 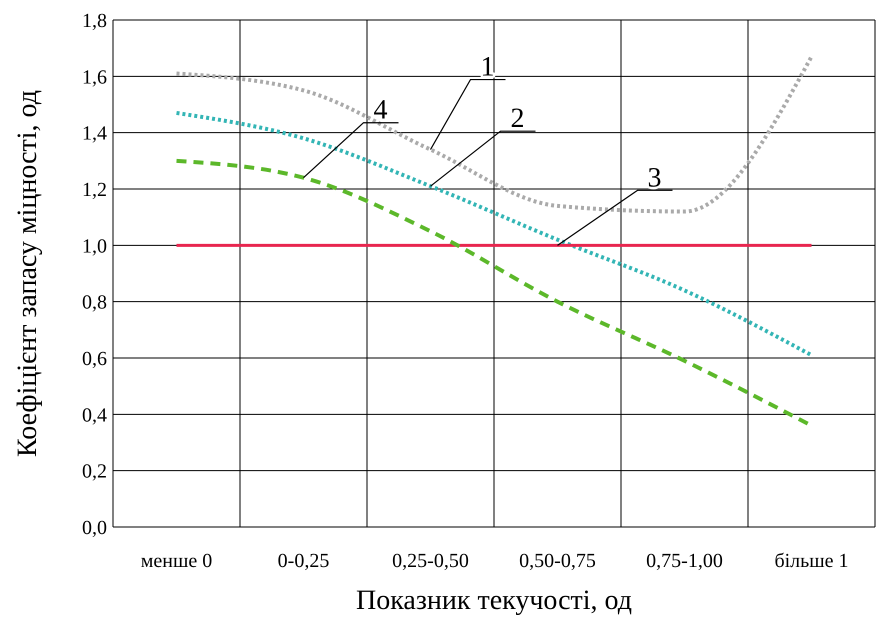 What do you see at coordinates (487, 67) in the screenshot?
I see `annotation: 1` at bounding box center [487, 67].